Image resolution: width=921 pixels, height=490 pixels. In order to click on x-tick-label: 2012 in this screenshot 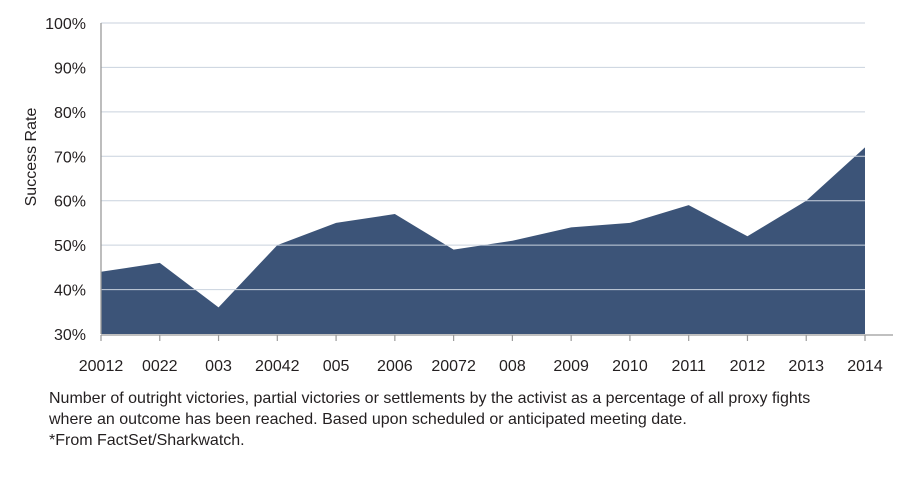, I will do `click(748, 366)`.